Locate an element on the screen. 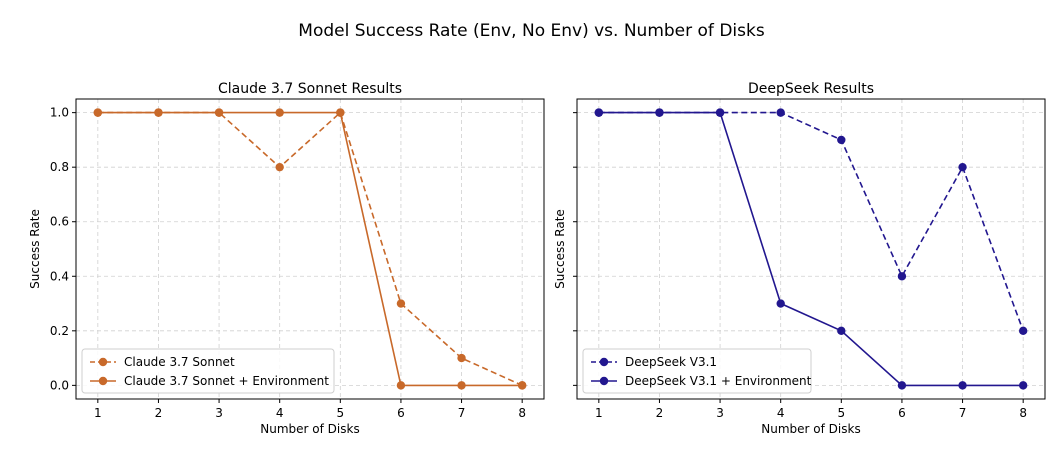  y-tick-label: 0.0 is located at coordinates (59, 385).